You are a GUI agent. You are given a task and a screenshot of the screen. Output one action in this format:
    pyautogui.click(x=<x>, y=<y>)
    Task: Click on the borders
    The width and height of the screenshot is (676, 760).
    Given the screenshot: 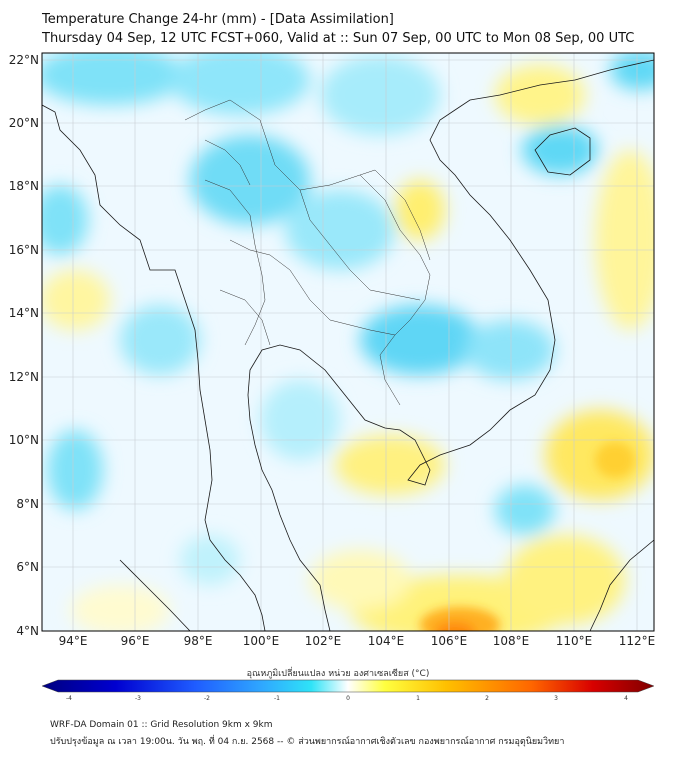 What is the action you would take?
    pyautogui.click(x=307, y=252)
    